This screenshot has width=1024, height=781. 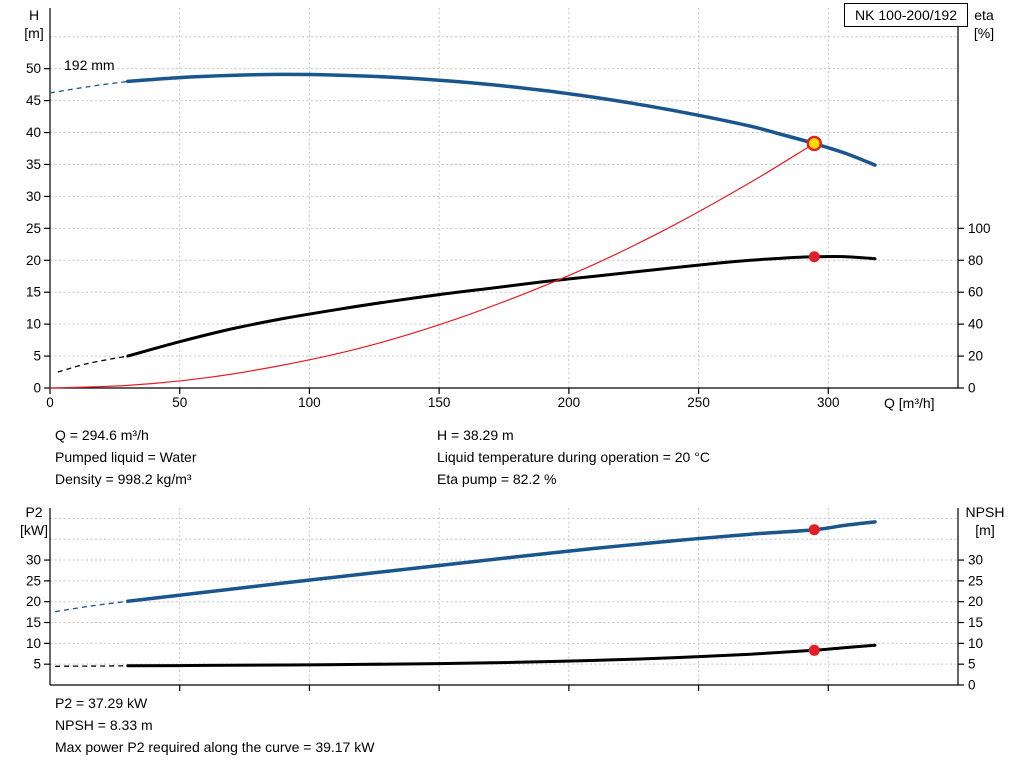 I want to click on svg-text: 250, so click(x=698, y=402).